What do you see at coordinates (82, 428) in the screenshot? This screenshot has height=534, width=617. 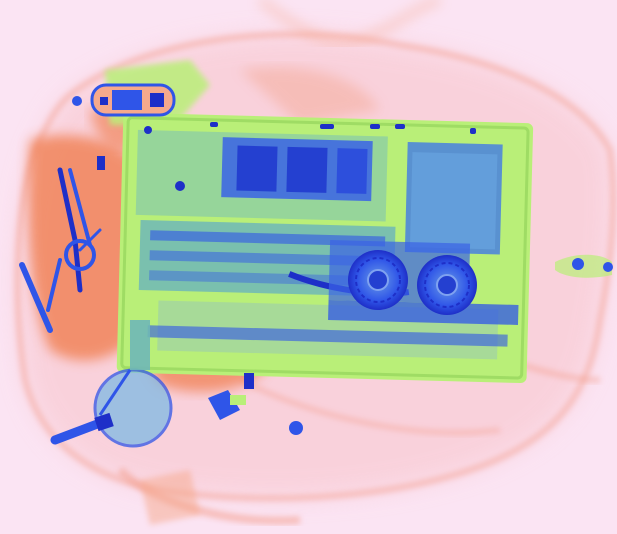 I see `plug-icon` at bounding box center [82, 428].